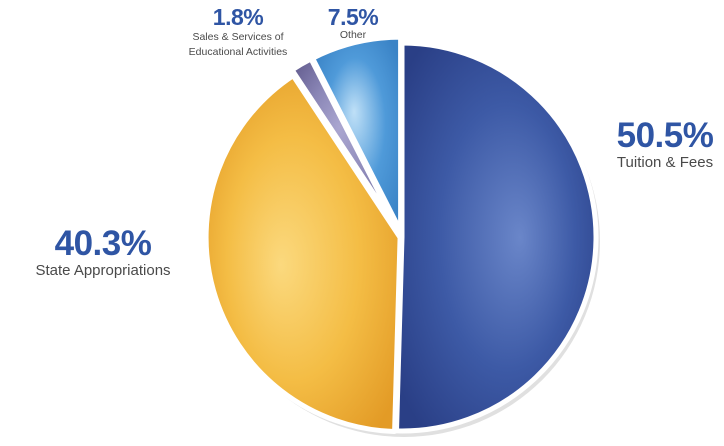 The width and height of the screenshot is (724, 446). What do you see at coordinates (103, 243) in the screenshot?
I see `state-percent: 40.3%` at bounding box center [103, 243].